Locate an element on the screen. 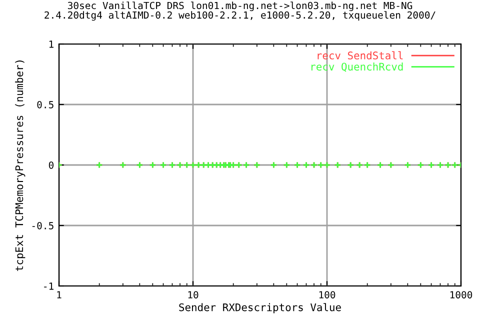  y-axis-title: tcpExt TCPMemoryPressures (number) is located at coordinates (20, 165).